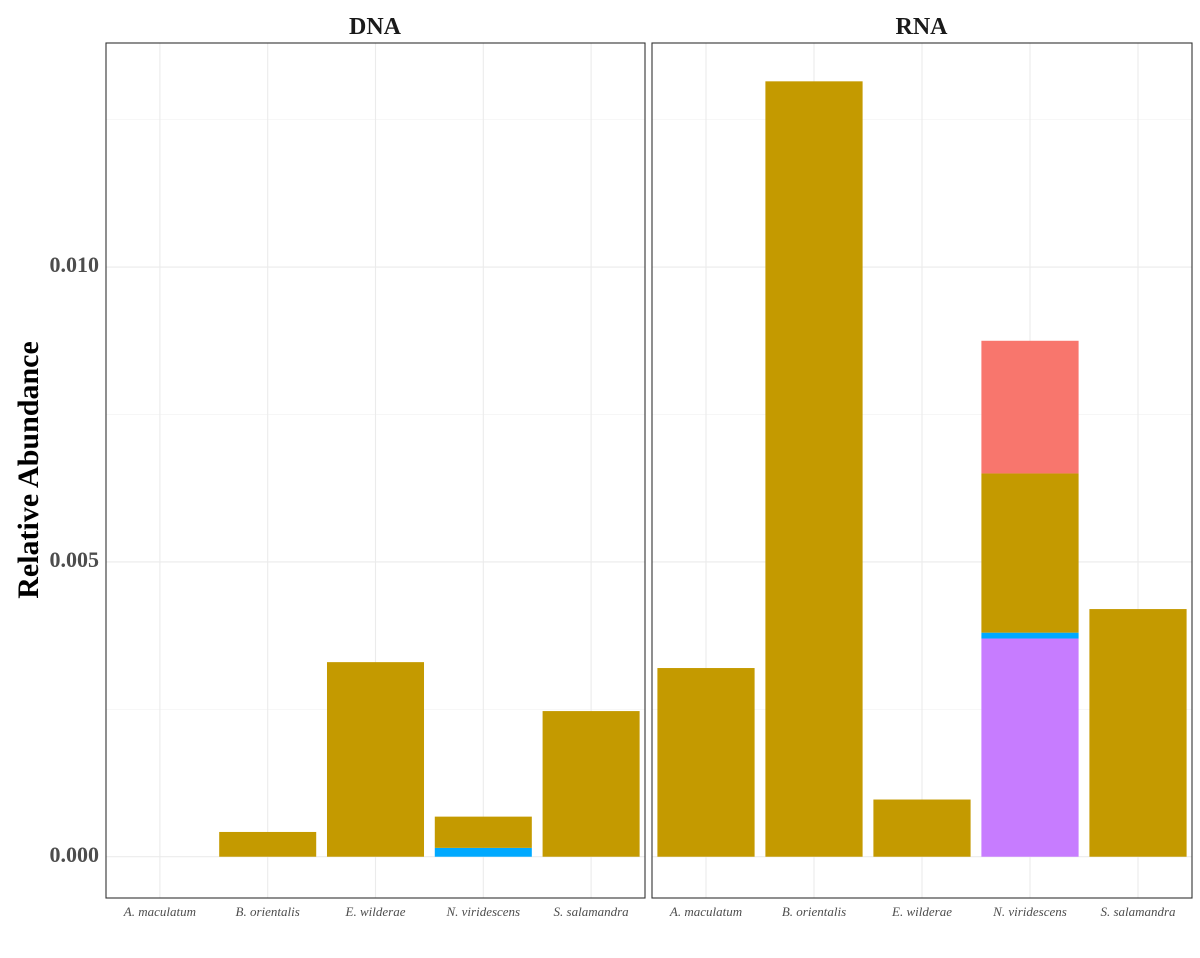 The height and width of the screenshot is (958, 1200). What do you see at coordinates (706, 762) in the screenshot?
I see `bar-rna-a-maculatum` at bounding box center [706, 762].